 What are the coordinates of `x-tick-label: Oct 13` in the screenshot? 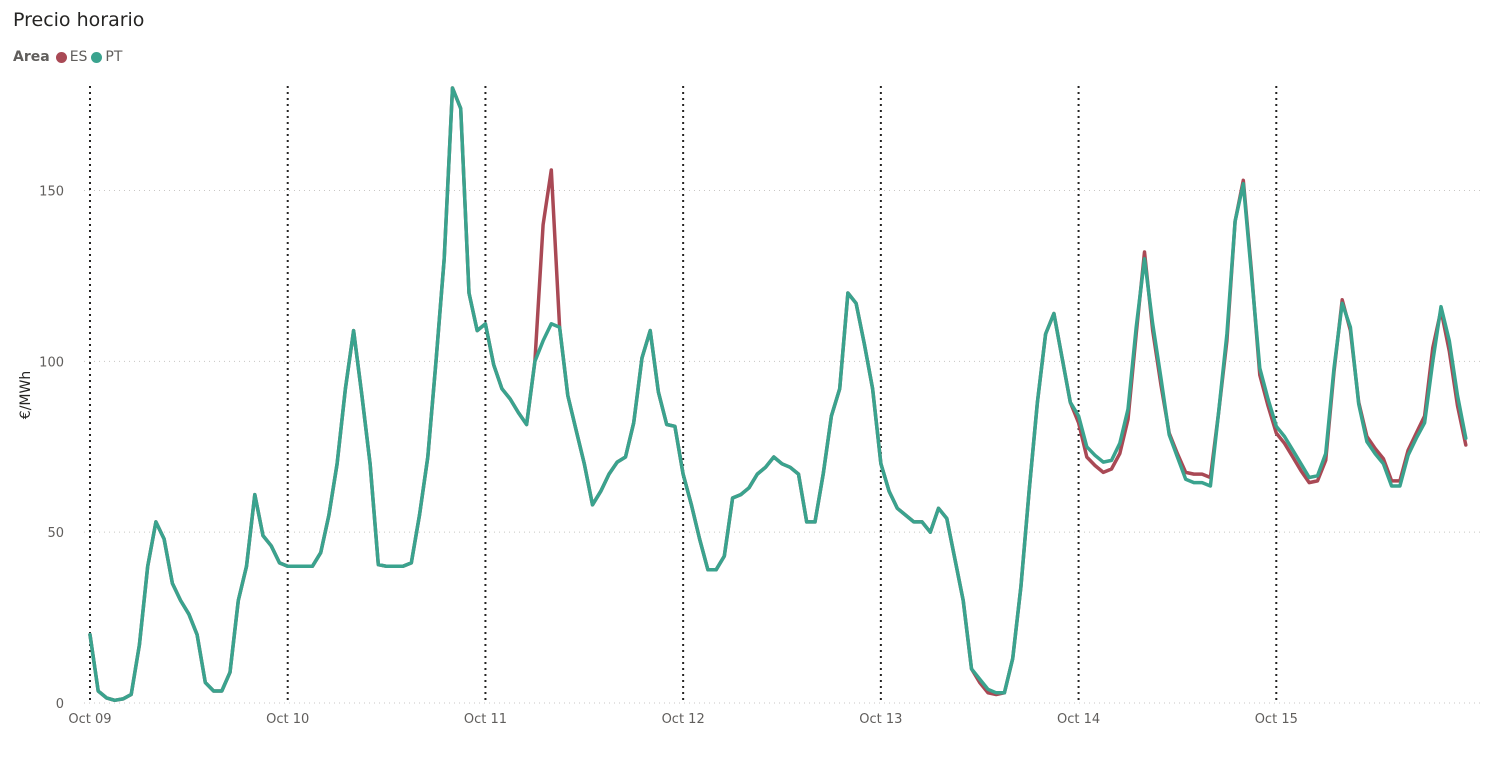 It's located at (880, 719).